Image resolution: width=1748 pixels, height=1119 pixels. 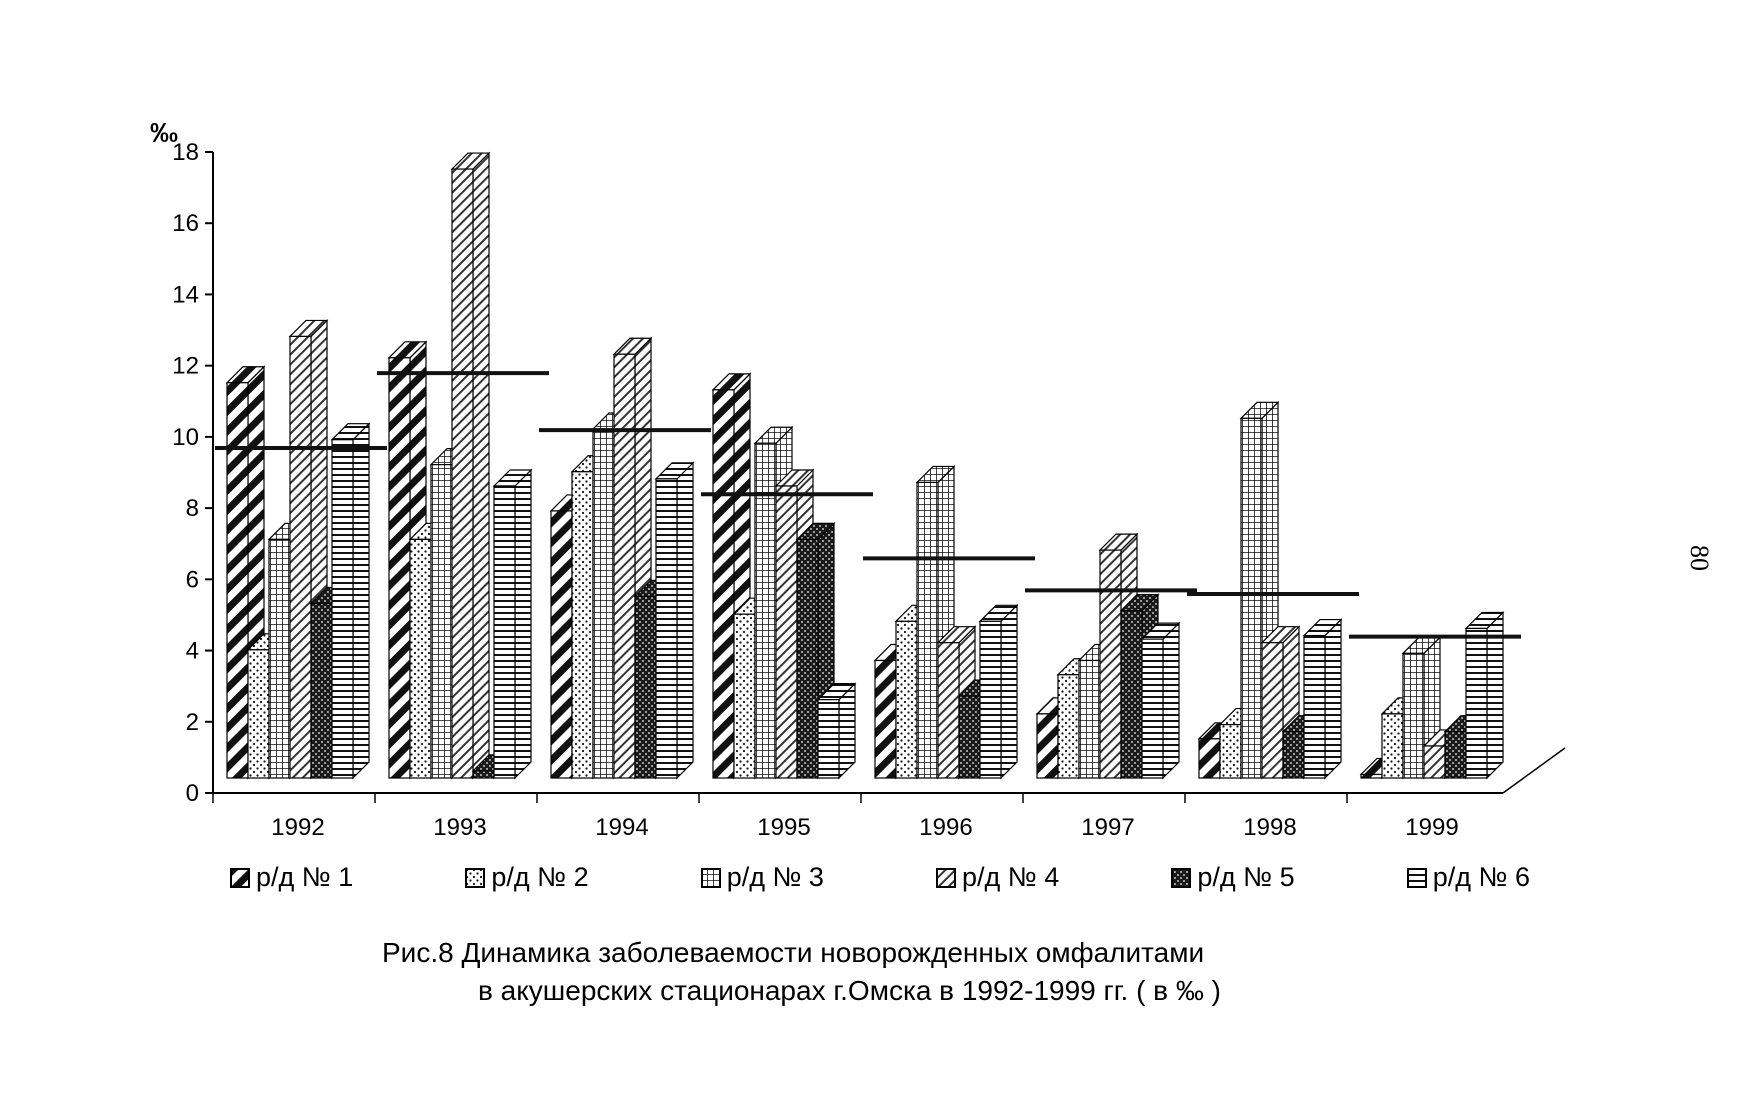 I want to click on y-tick-label: 0, so click(x=192, y=793).